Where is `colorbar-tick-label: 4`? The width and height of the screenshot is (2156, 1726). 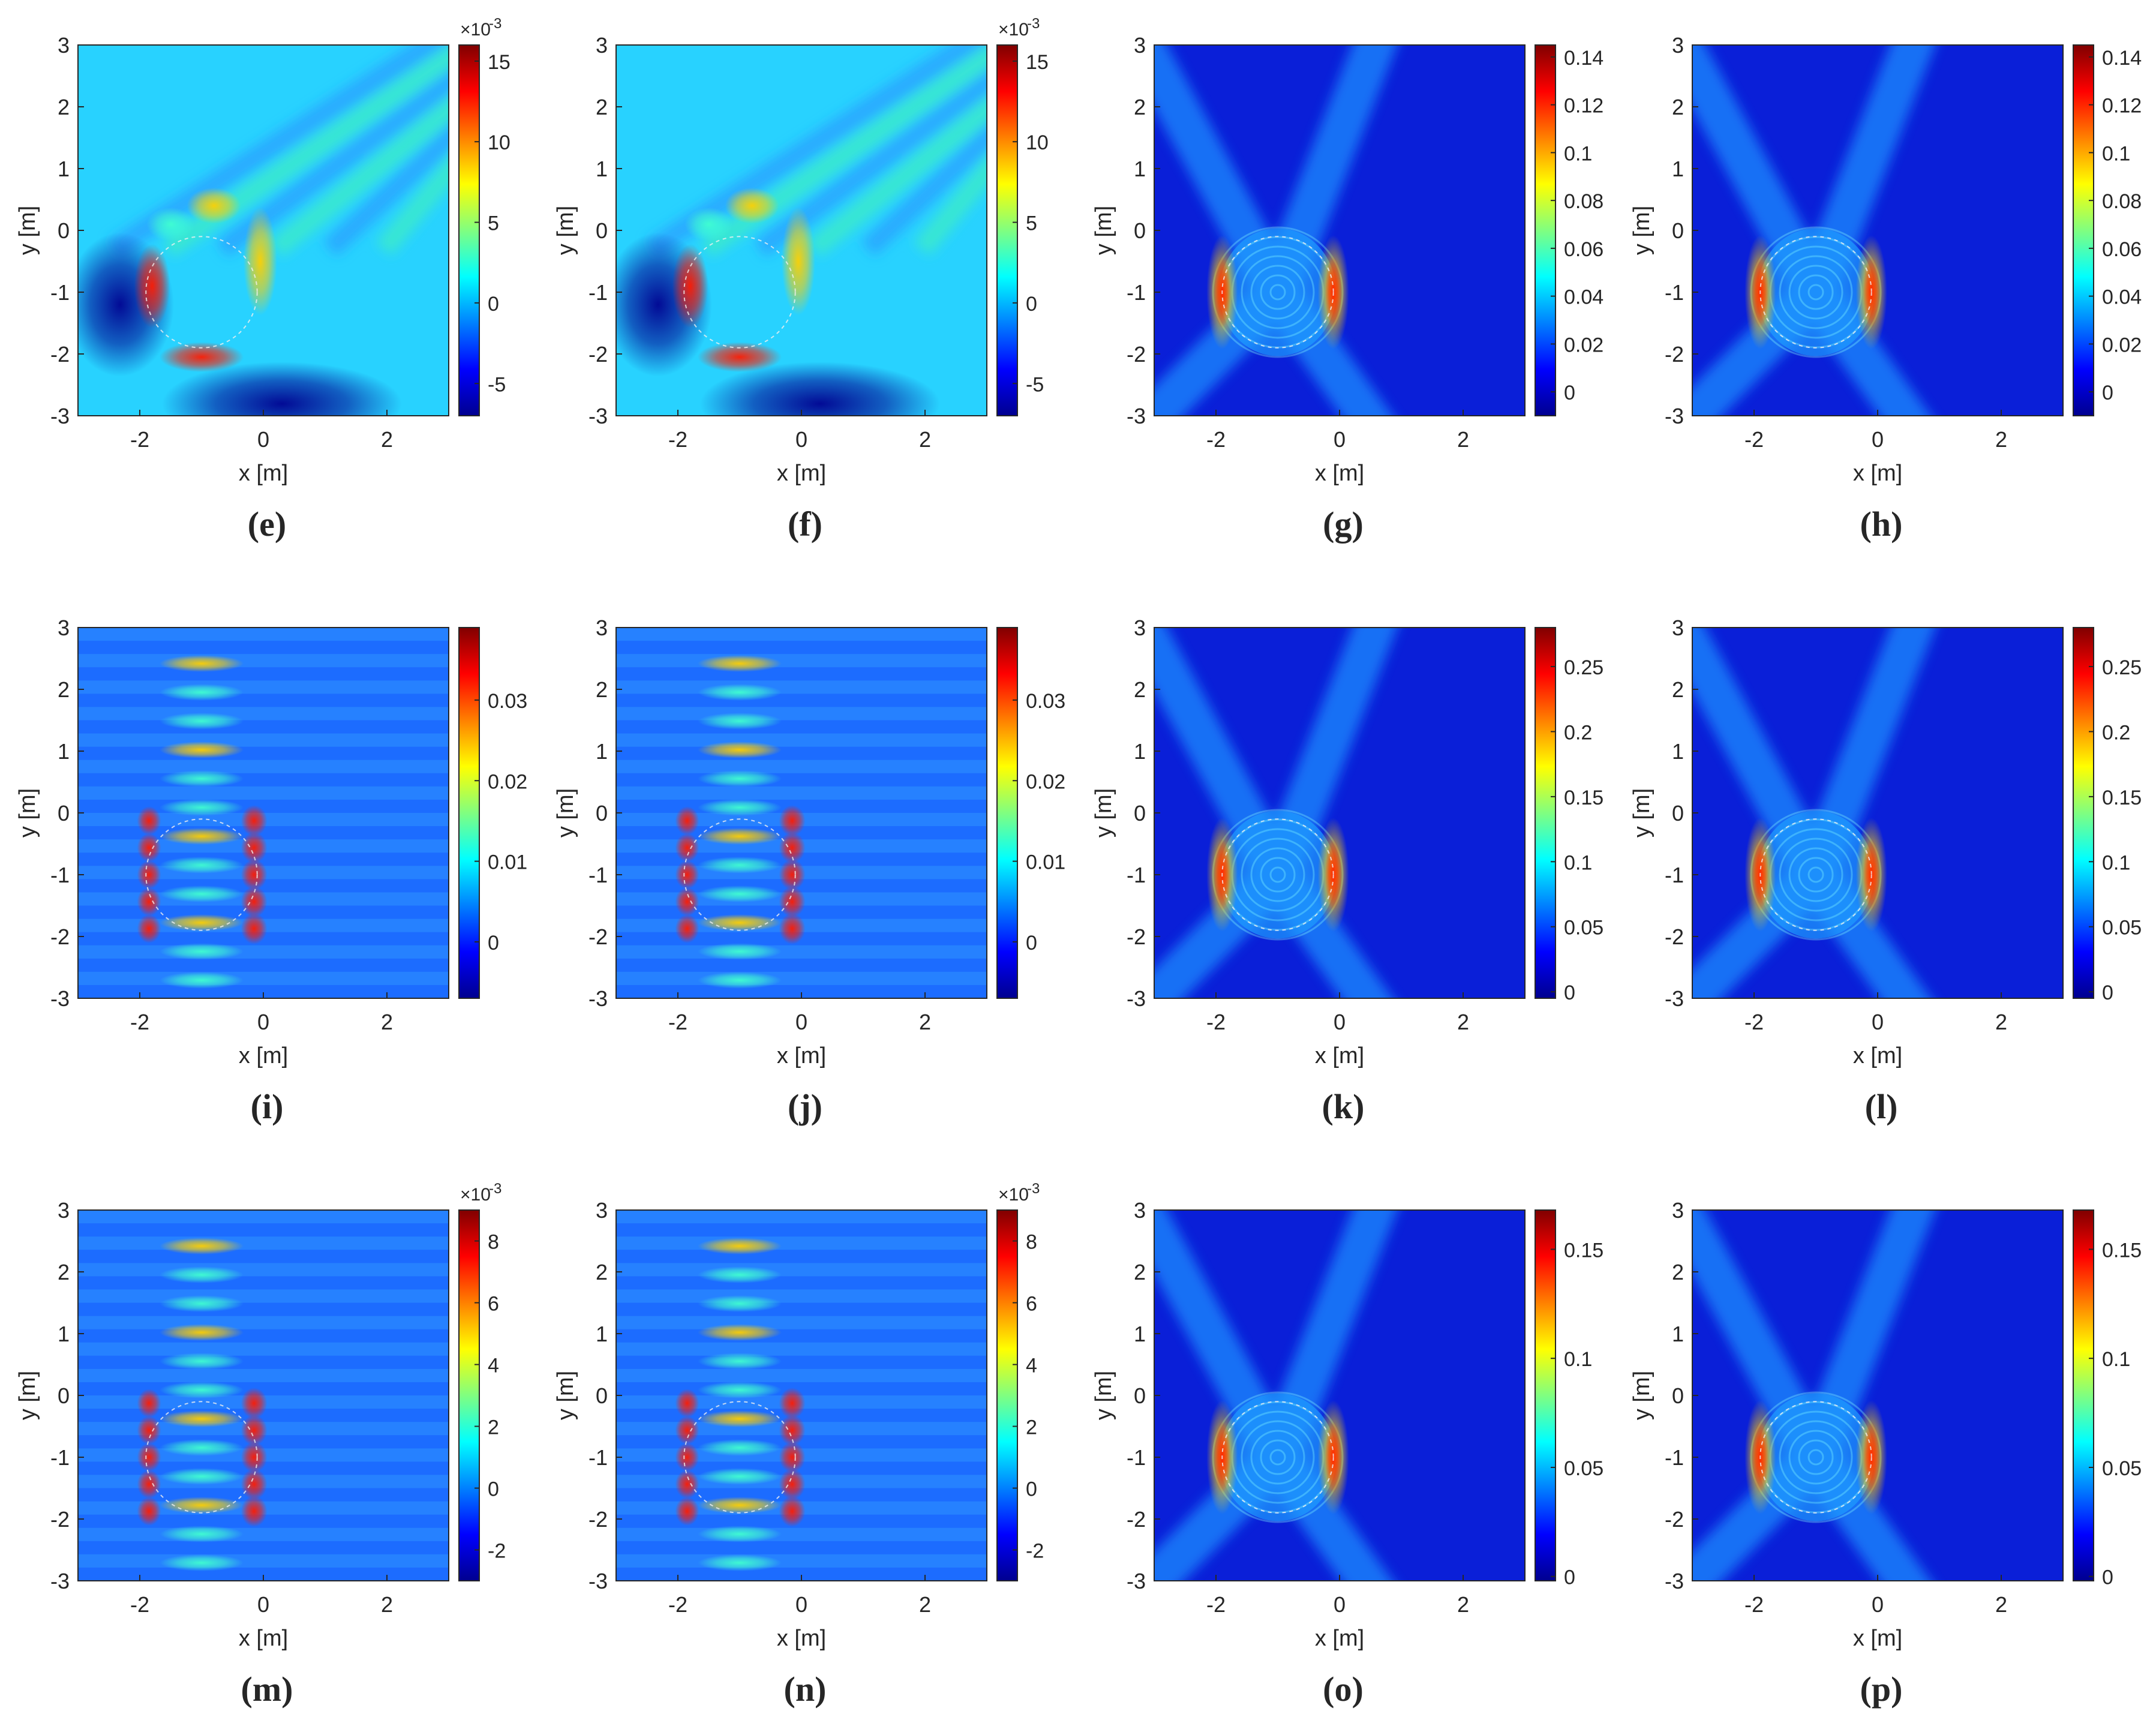 colorbar-tick-label: 4 is located at coordinates (493, 1366).